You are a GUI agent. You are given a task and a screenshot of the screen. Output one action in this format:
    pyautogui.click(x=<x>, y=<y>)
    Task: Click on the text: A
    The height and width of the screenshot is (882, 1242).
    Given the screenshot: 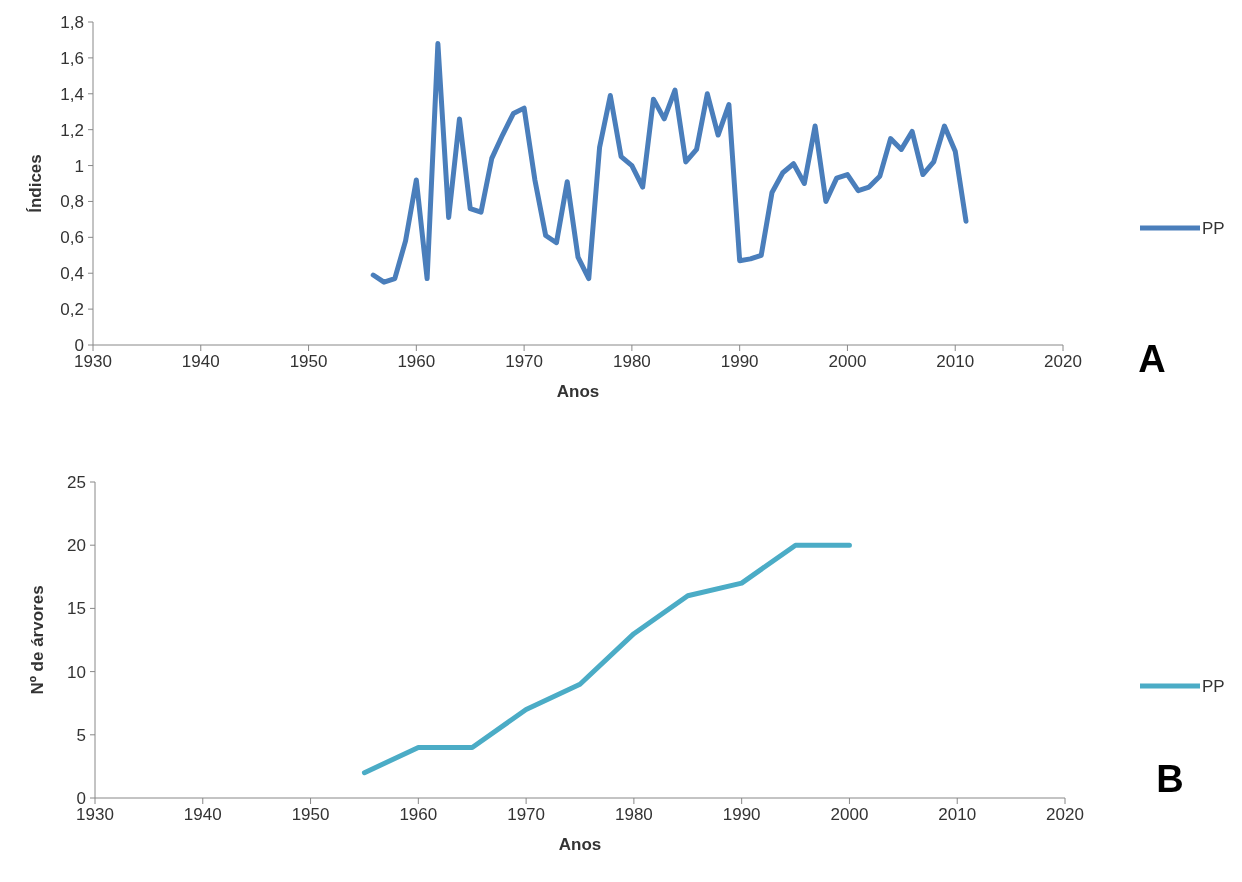 What is the action you would take?
    pyautogui.click(x=1152, y=359)
    